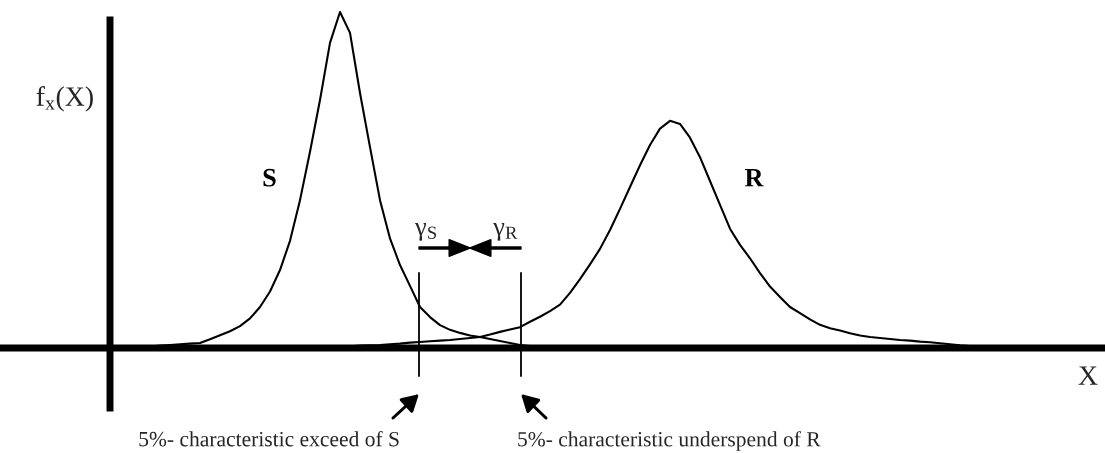  What do you see at coordinates (64, 99) in the screenshot?
I see `y-axis-title: f$_{x}$(X)` at bounding box center [64, 99].